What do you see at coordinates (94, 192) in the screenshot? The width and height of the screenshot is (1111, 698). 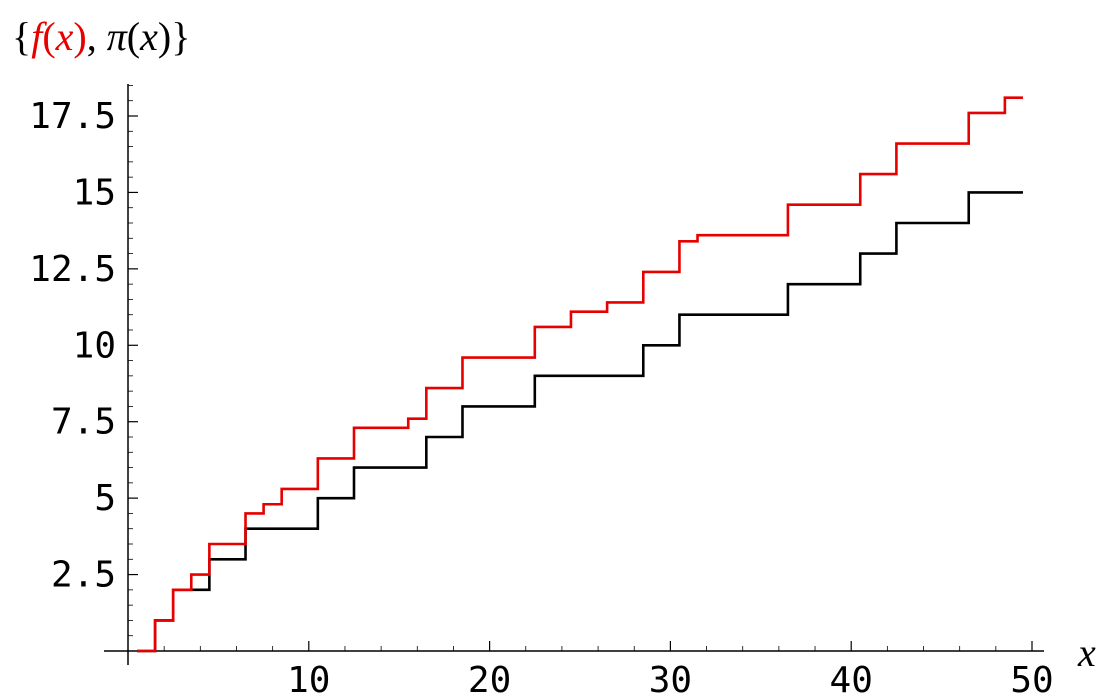 I see `y-tick-label: 15` at bounding box center [94, 192].